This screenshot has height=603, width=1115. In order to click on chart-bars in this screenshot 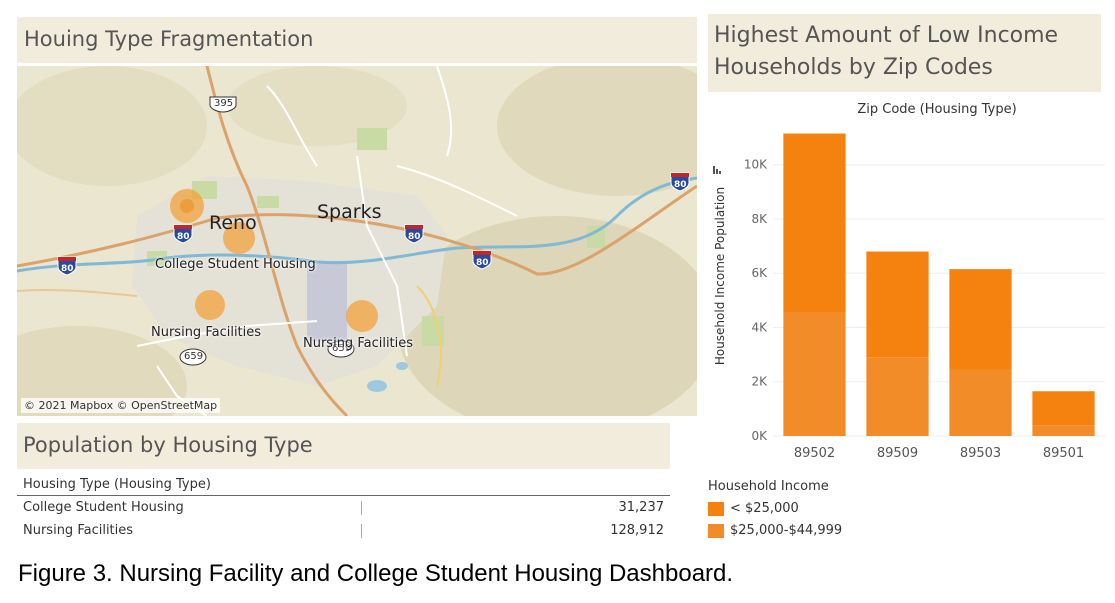, I will do `click(939, 284)`.